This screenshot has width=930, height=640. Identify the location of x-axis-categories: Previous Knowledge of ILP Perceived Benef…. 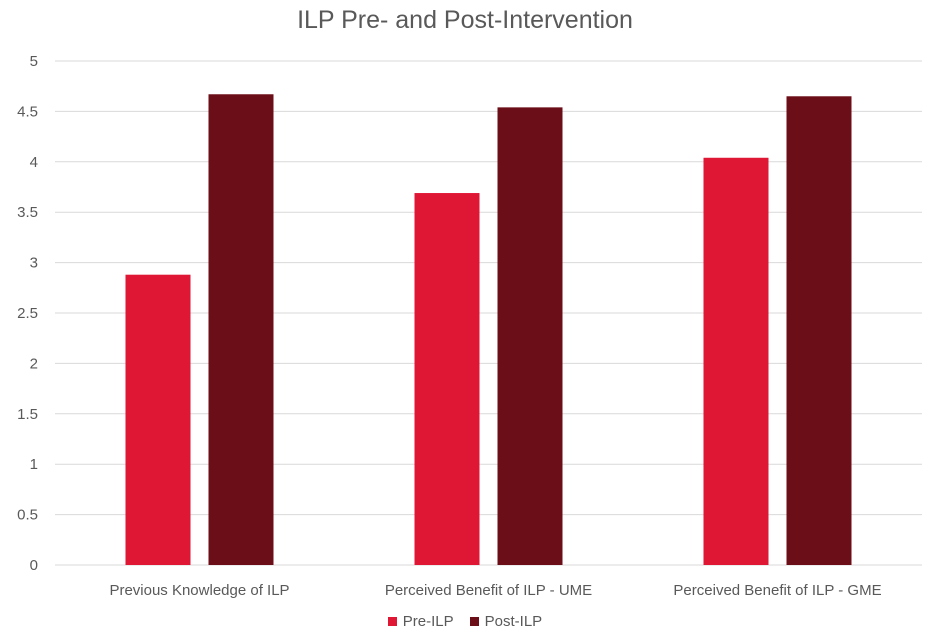
(495, 590).